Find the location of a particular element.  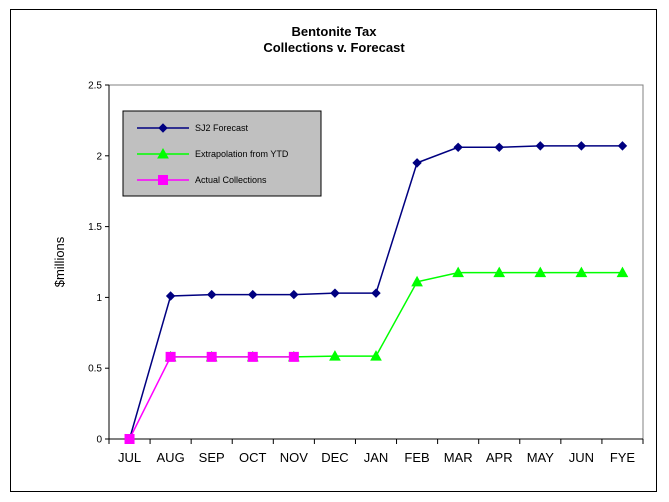

legend-marker-extrapolation-from-ytd is located at coordinates (163, 153).